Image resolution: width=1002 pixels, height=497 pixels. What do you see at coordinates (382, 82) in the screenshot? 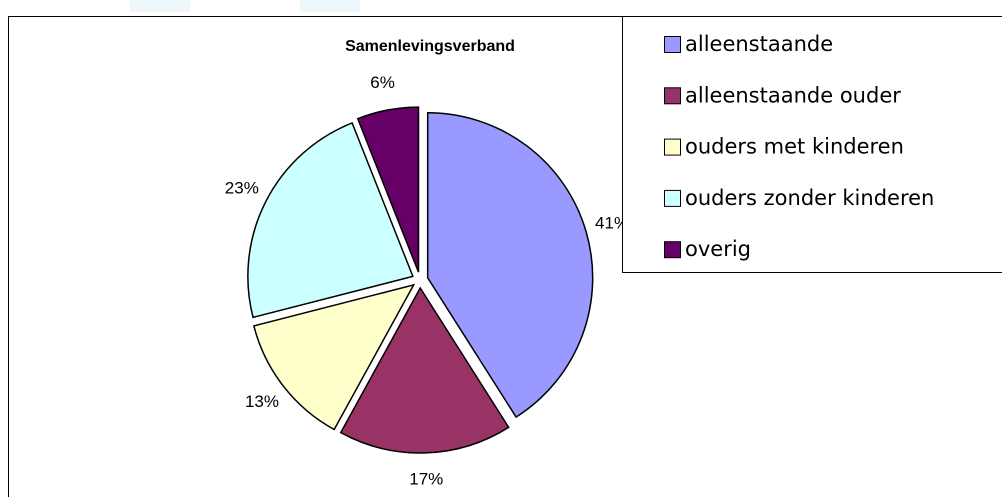
I see `data-label: 6%` at bounding box center [382, 82].